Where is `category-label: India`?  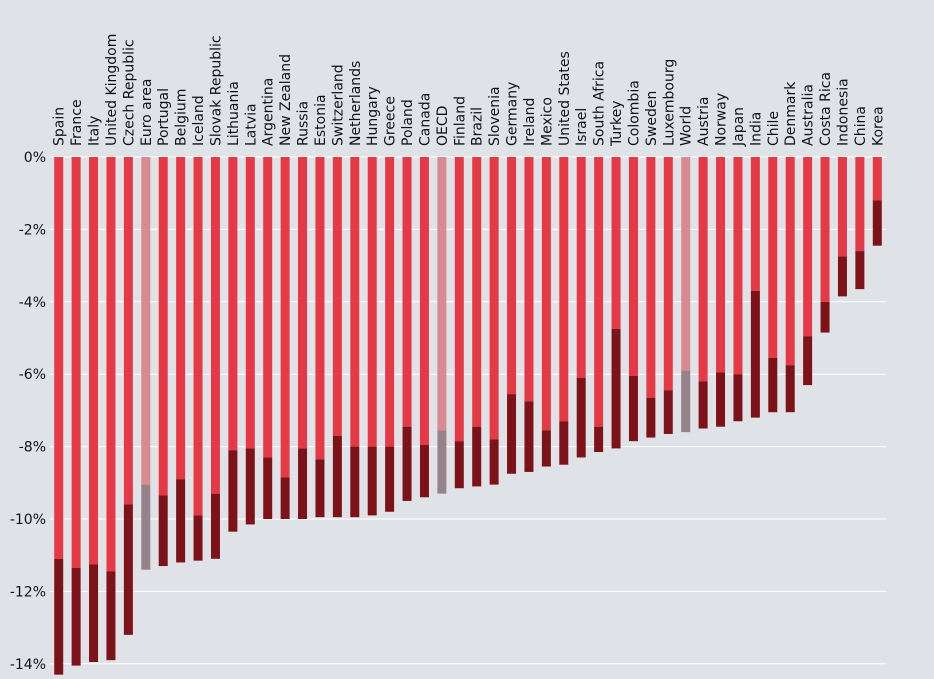 category-label: India is located at coordinates (756, 129).